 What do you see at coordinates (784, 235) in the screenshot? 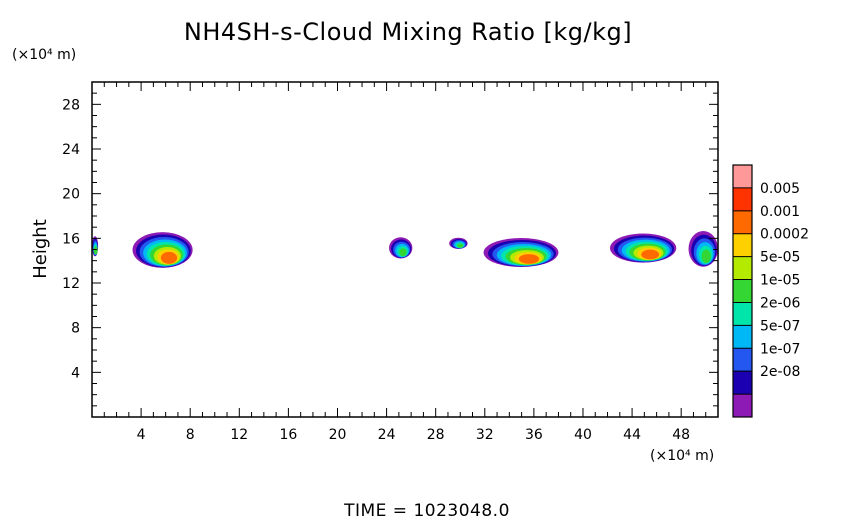
I see `colorbar-label: 0.0002` at bounding box center [784, 235].